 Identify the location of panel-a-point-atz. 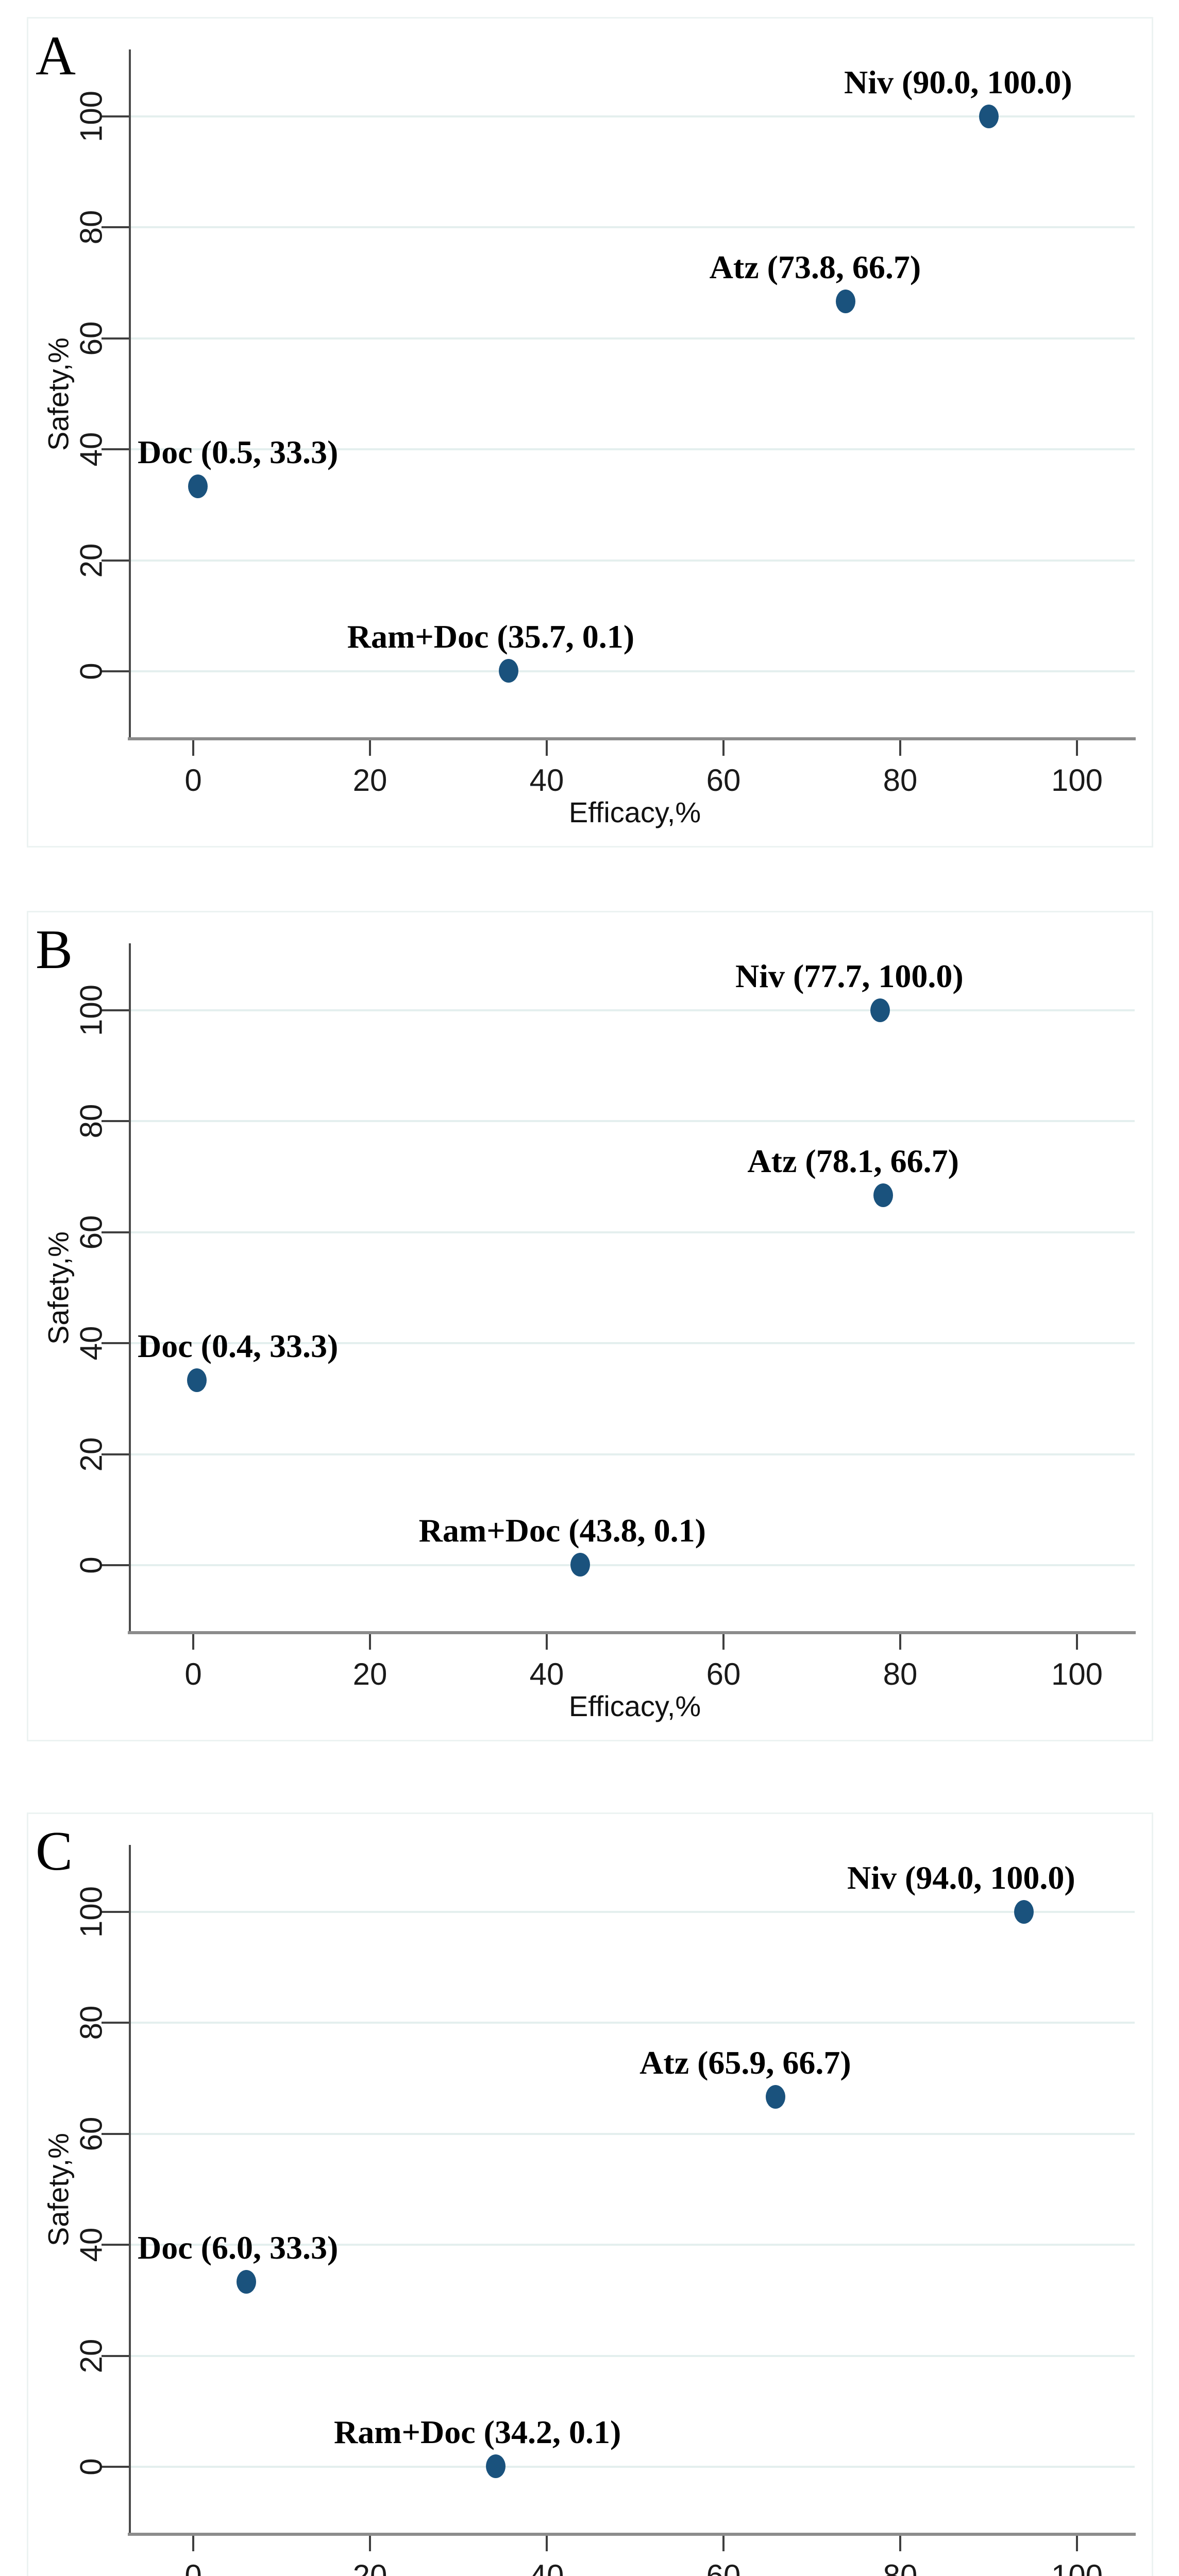
(845, 301).